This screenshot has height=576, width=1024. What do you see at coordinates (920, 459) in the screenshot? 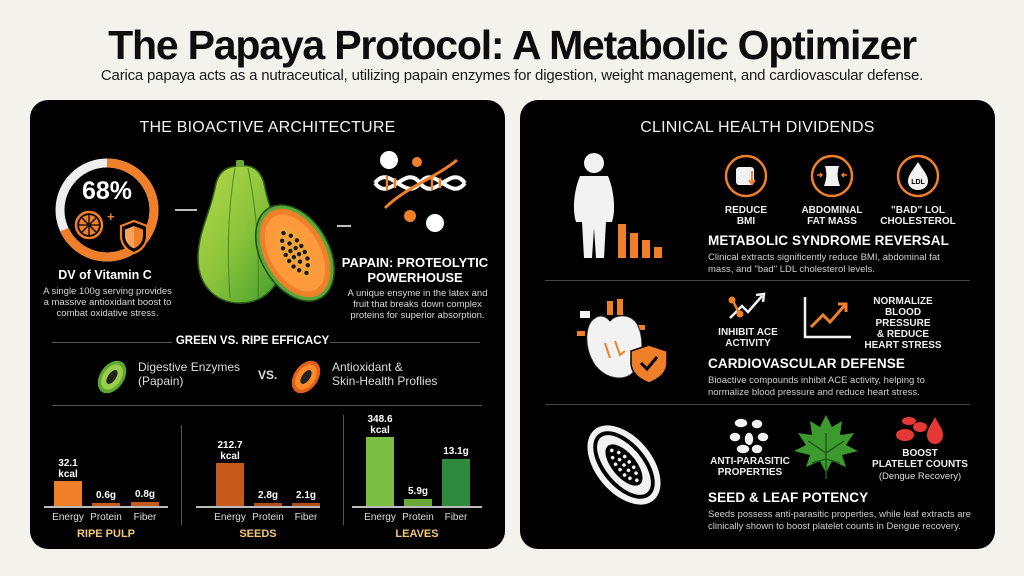
I see `boost-platelet-label: BOOST PLATELET COUNTS` at bounding box center [920, 459].